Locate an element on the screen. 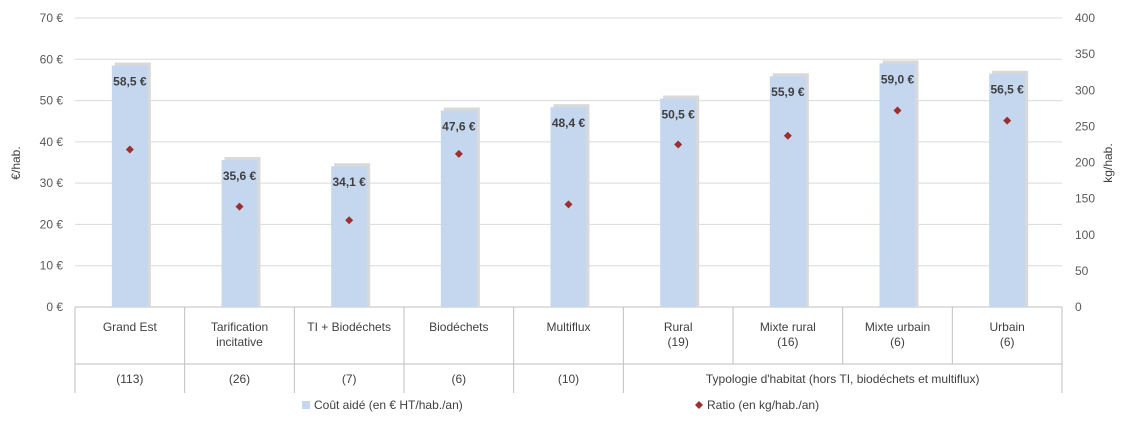  left-tick-label: 10 € is located at coordinates (52, 266).